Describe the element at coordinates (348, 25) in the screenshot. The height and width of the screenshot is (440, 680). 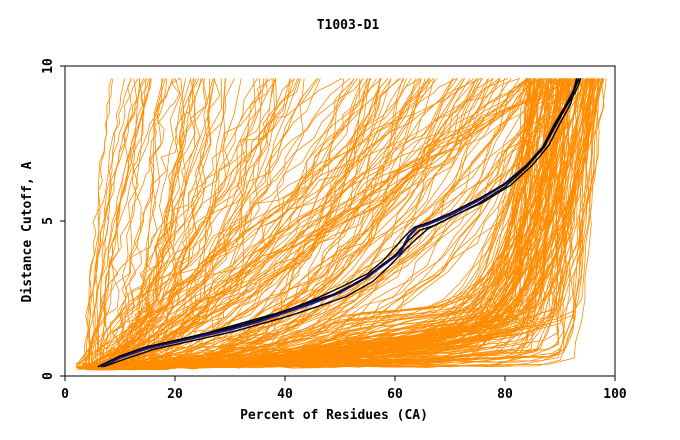
I see `chart-title: T1003-D1` at that location.